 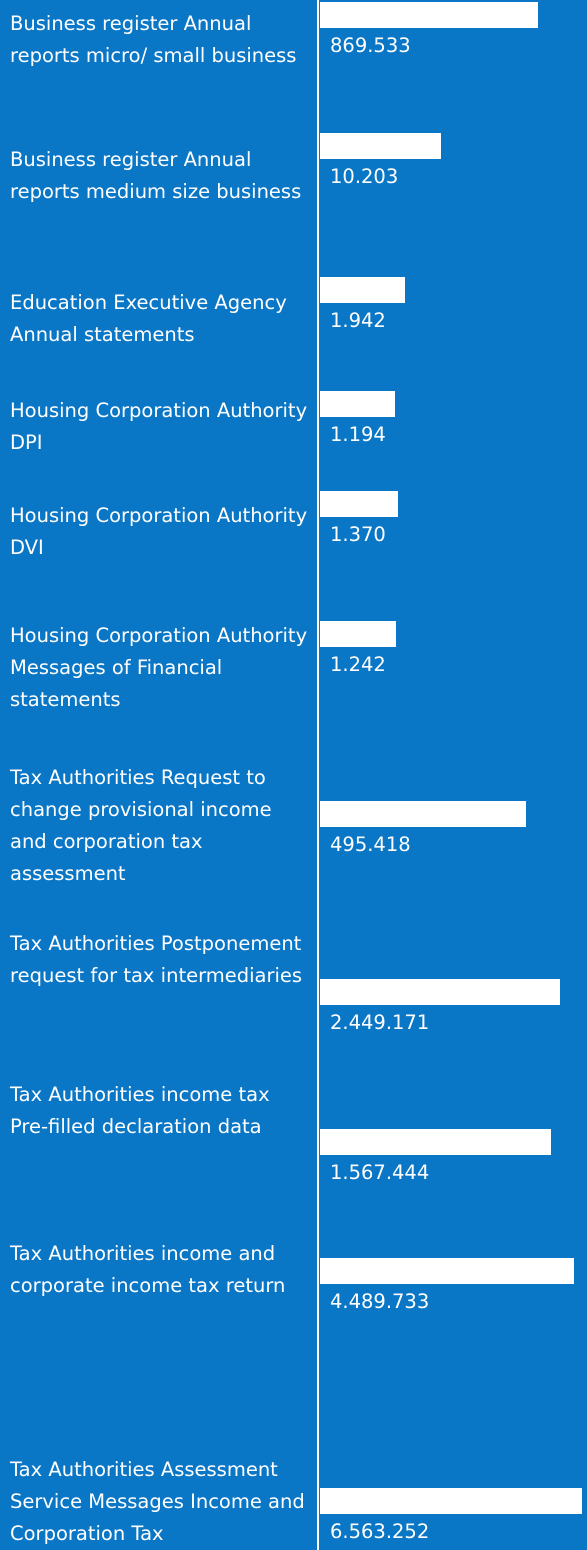 What do you see at coordinates (380, 1531) in the screenshot?
I see `value-label: 6.563.252` at bounding box center [380, 1531].